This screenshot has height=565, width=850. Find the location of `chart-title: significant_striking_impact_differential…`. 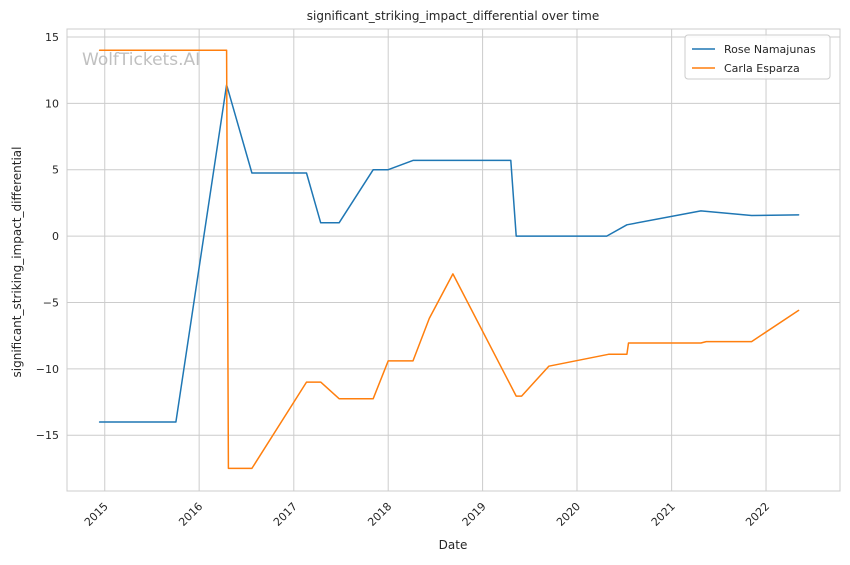

chart-title: significant_striking_impact_differential… is located at coordinates (453, 16).